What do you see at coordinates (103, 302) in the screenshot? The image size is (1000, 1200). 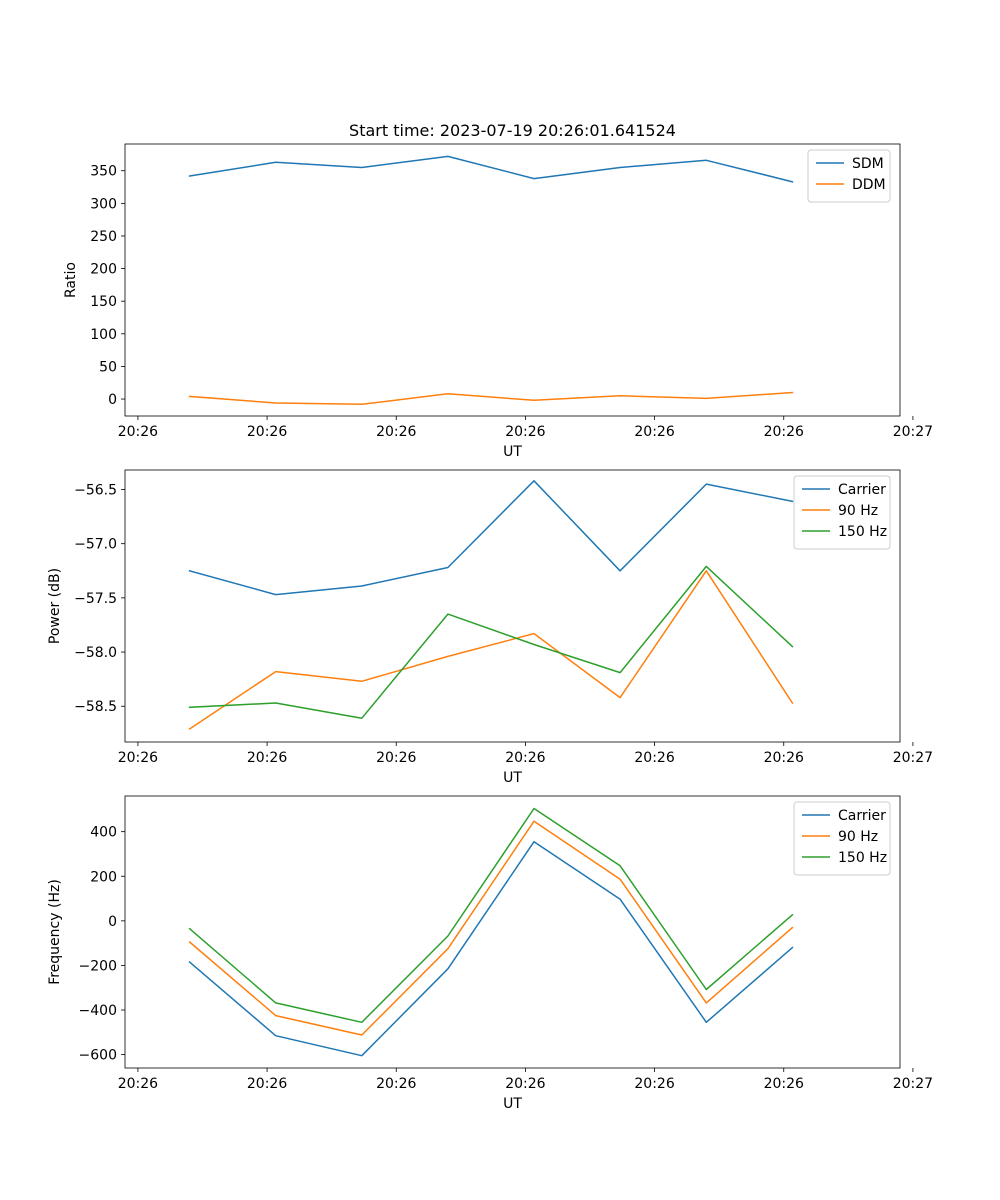 I see `y-tick-label: 150` at bounding box center [103, 302].